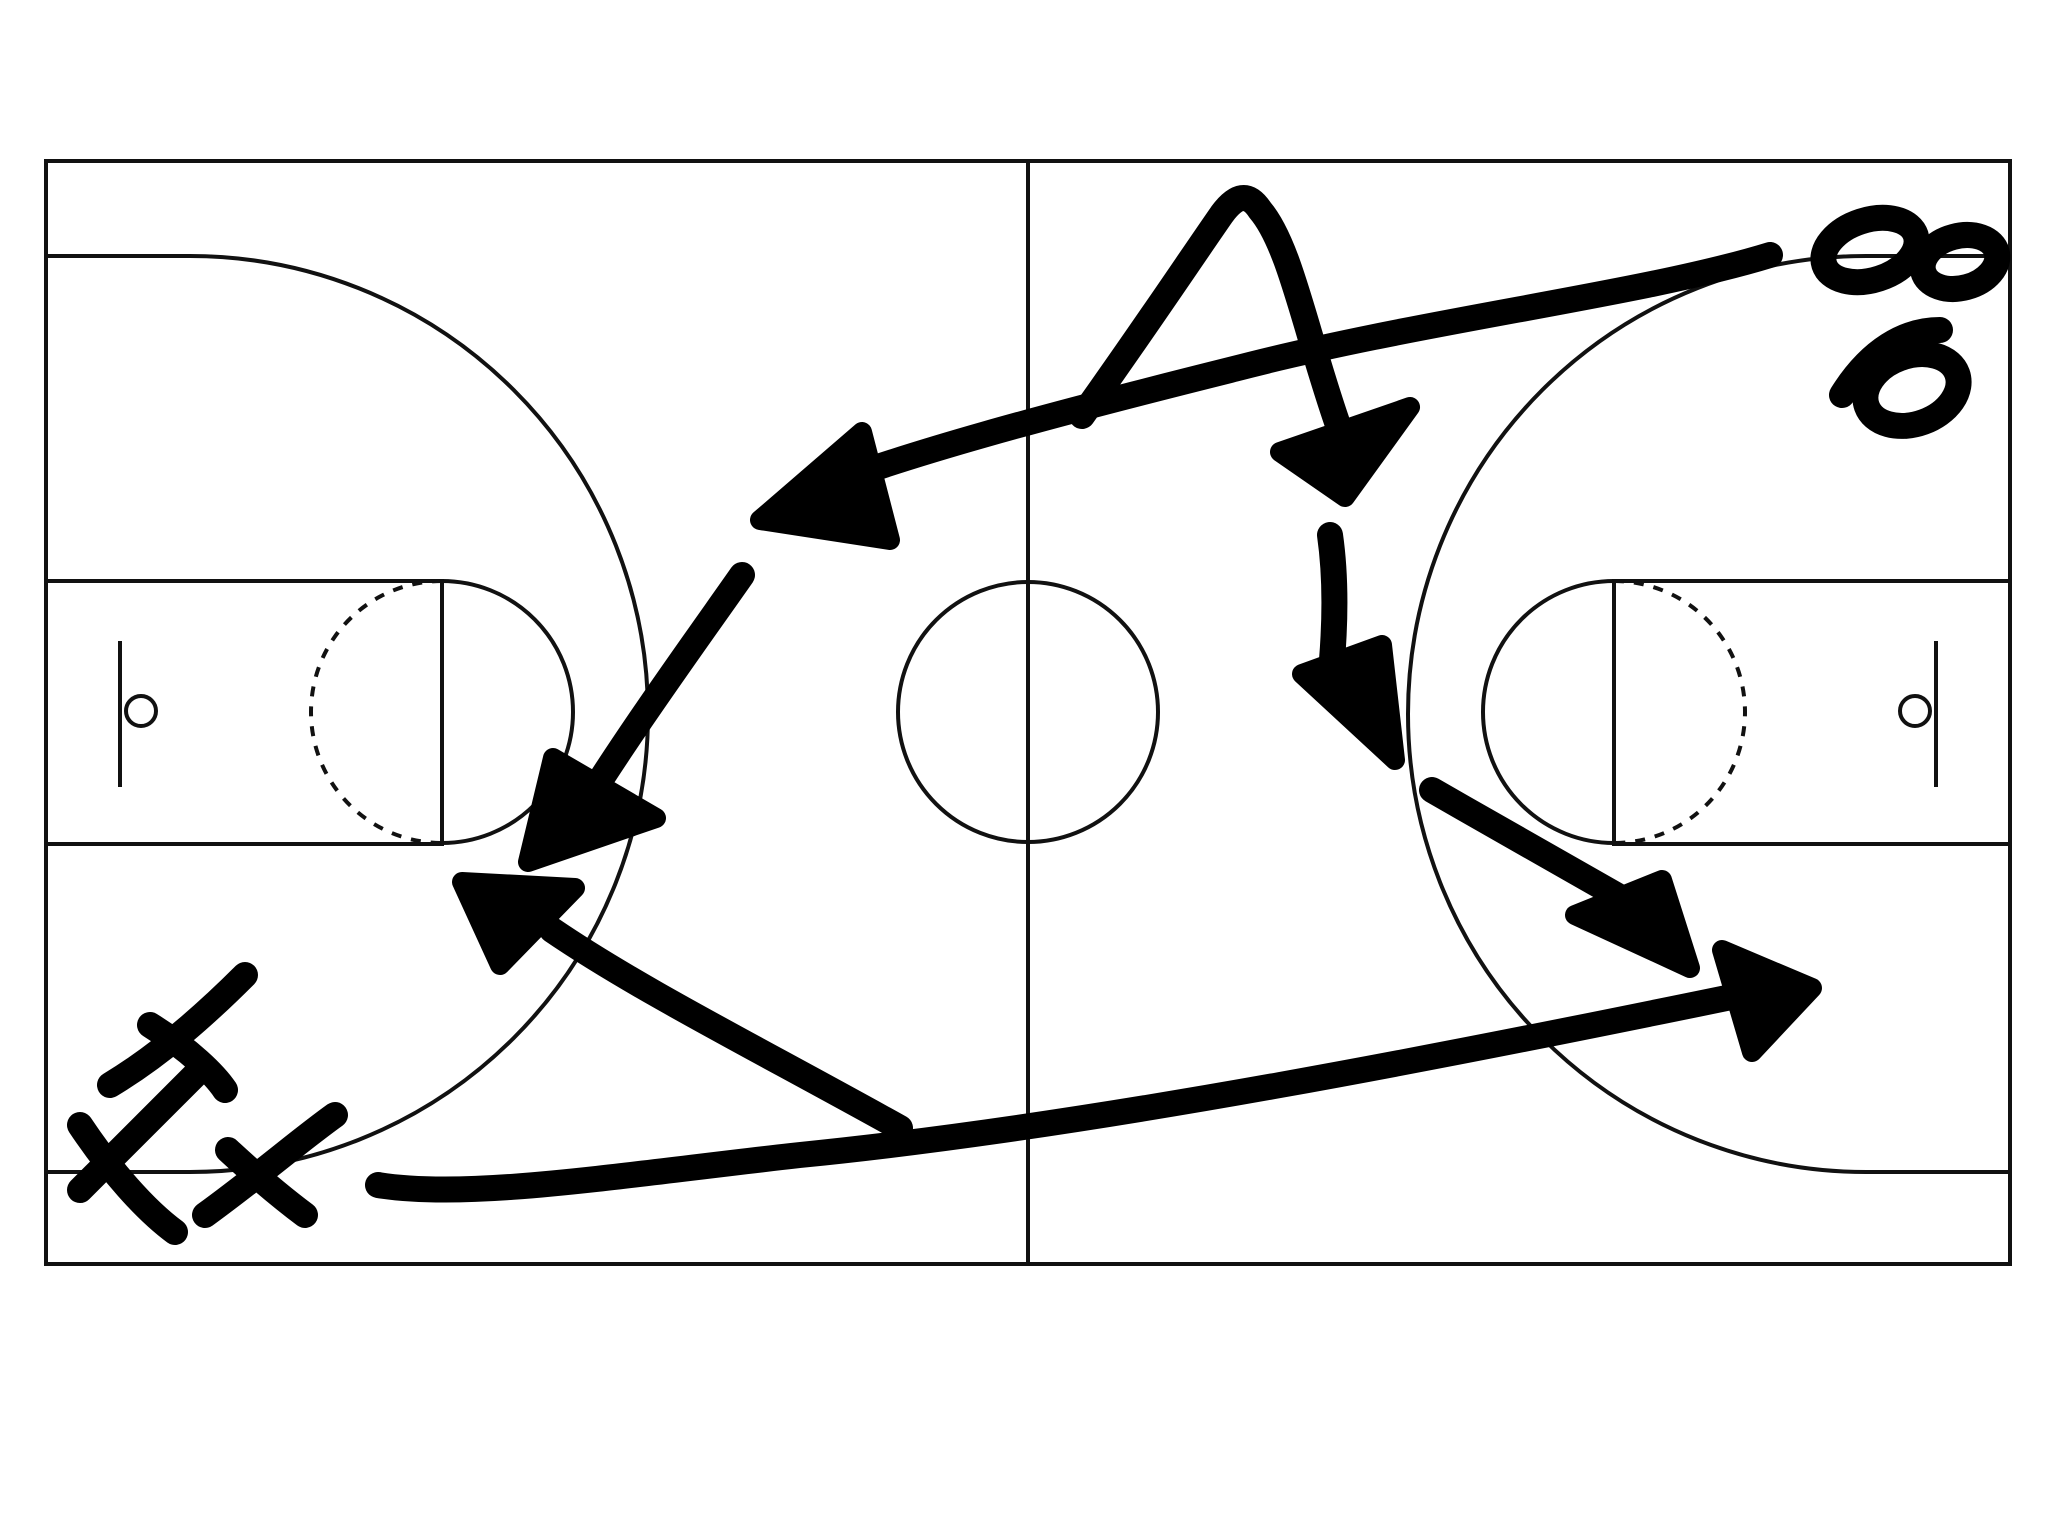 Image resolution: width=2048 pixels, height=1536 pixels. I want to click on arrowhead-top-left, so click(825, 486).